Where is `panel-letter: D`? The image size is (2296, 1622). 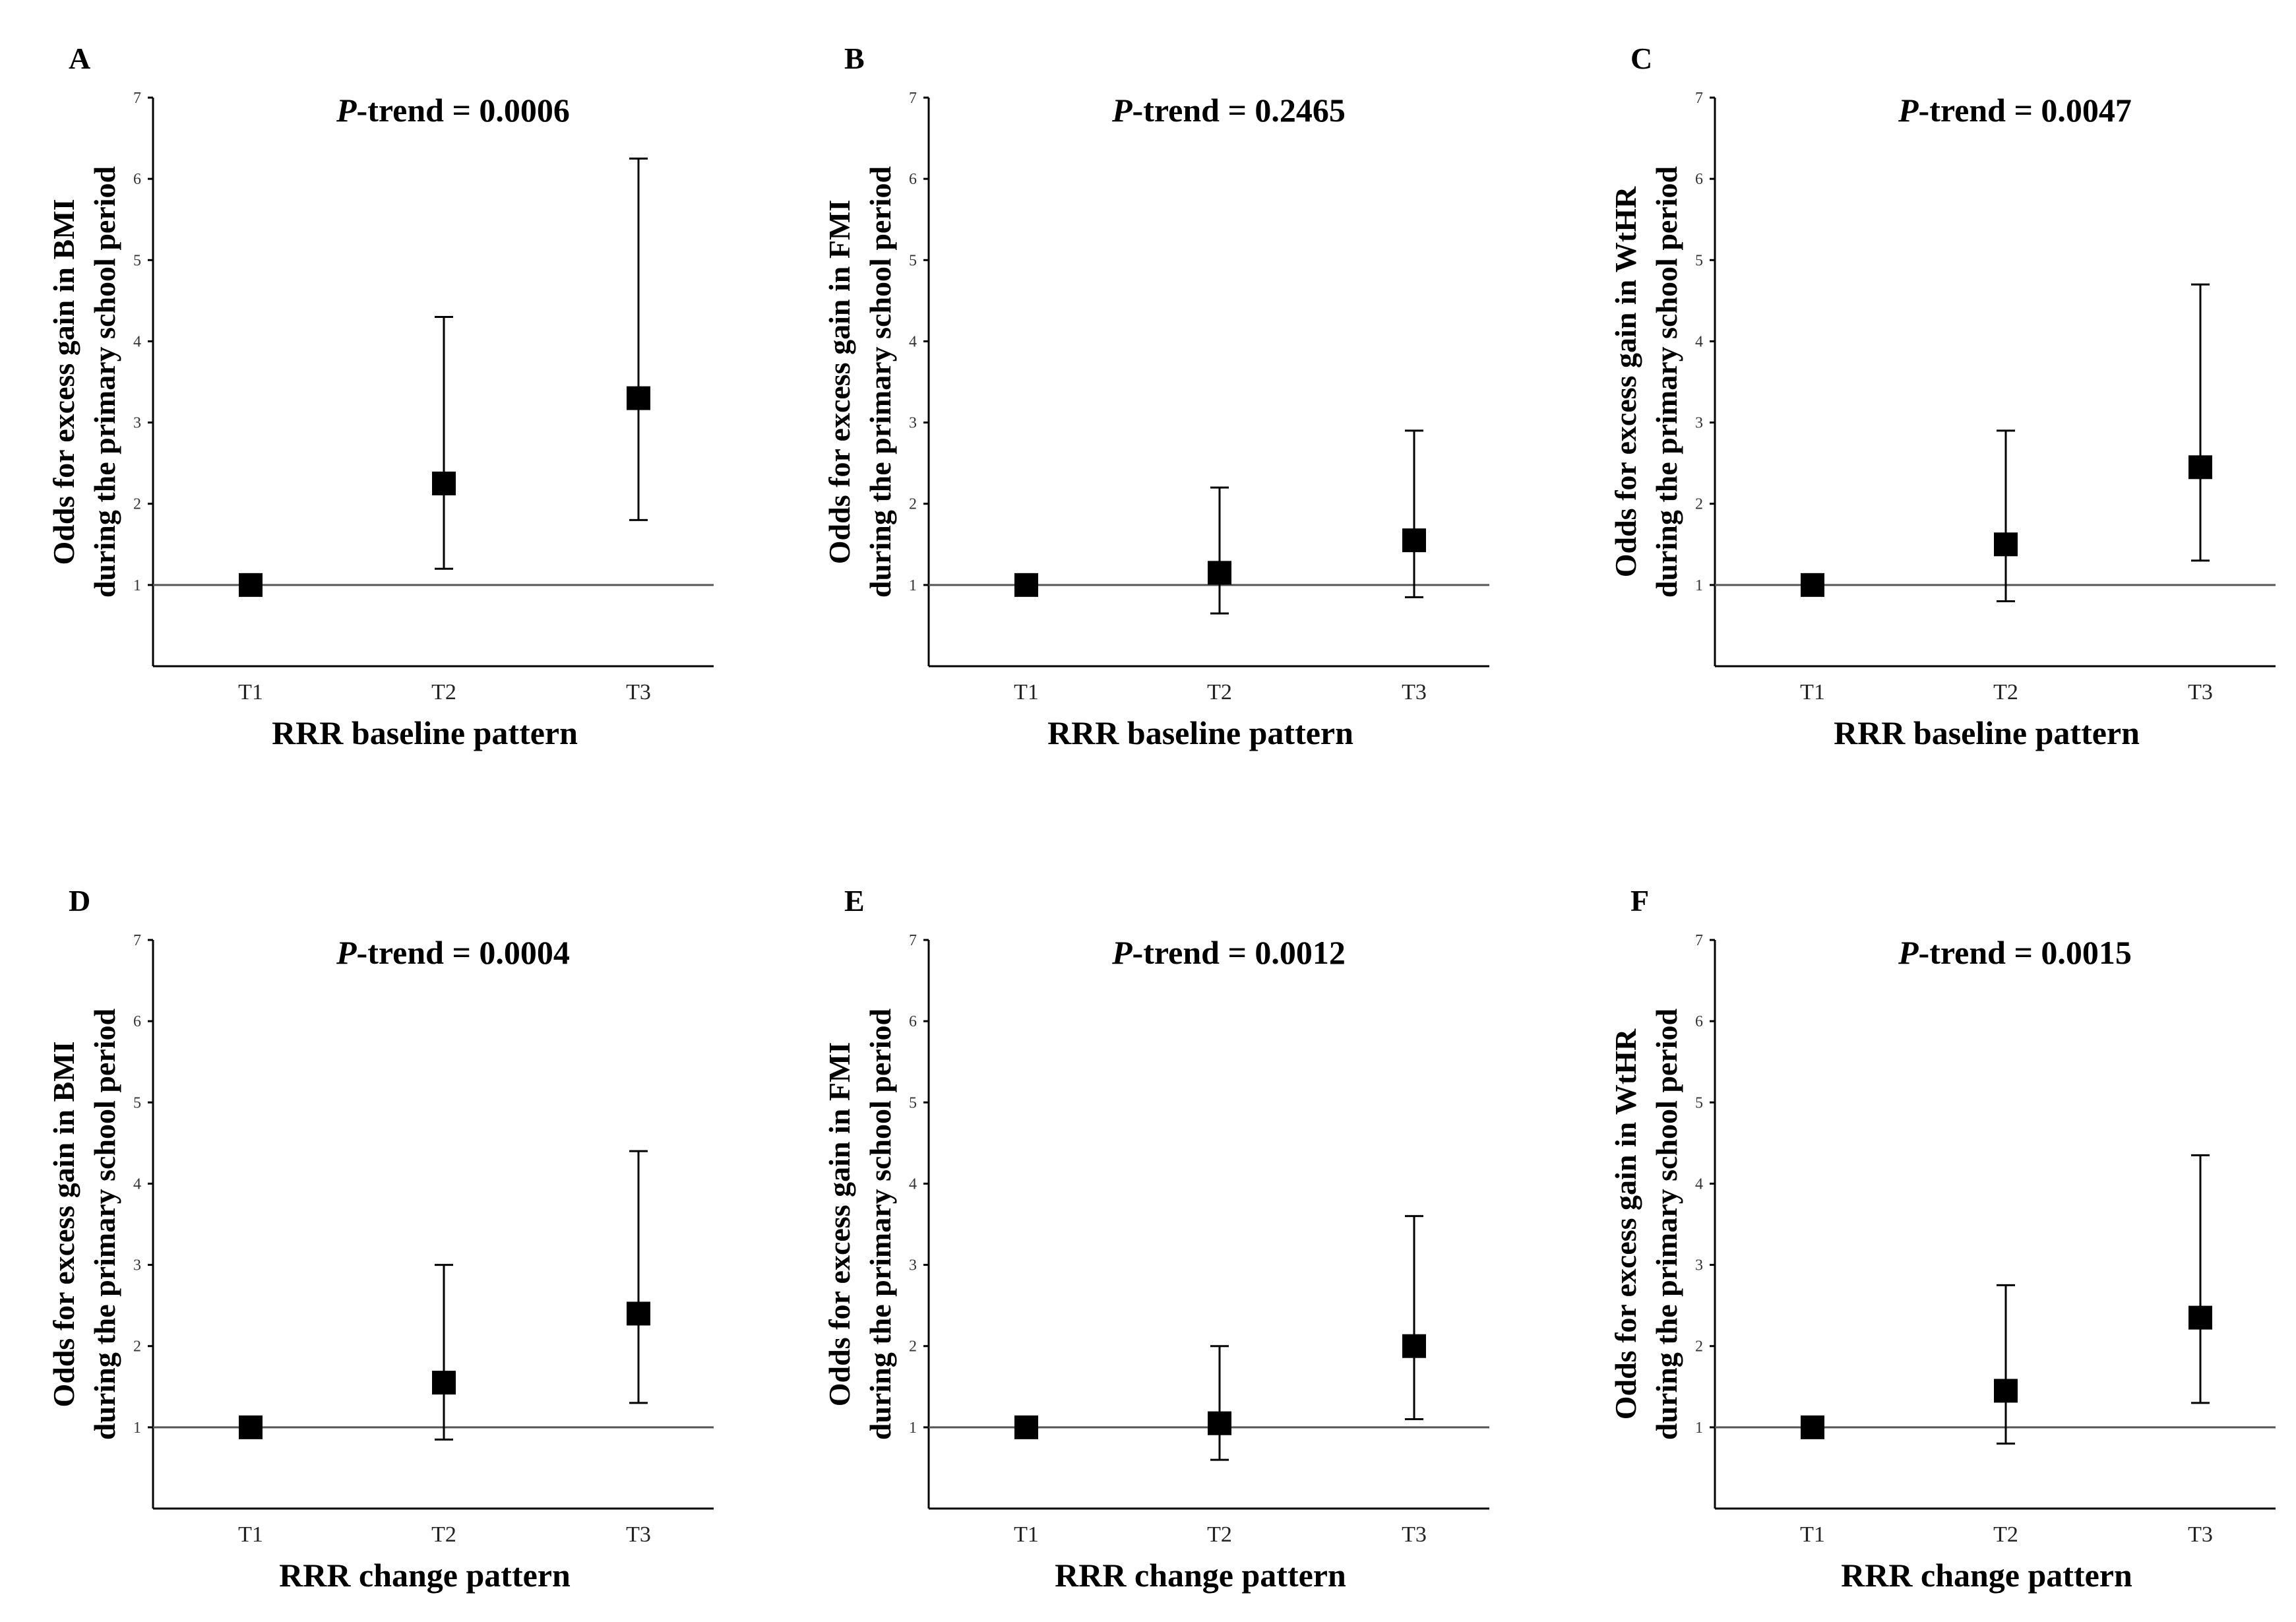
panel-letter: D is located at coordinates (79, 901).